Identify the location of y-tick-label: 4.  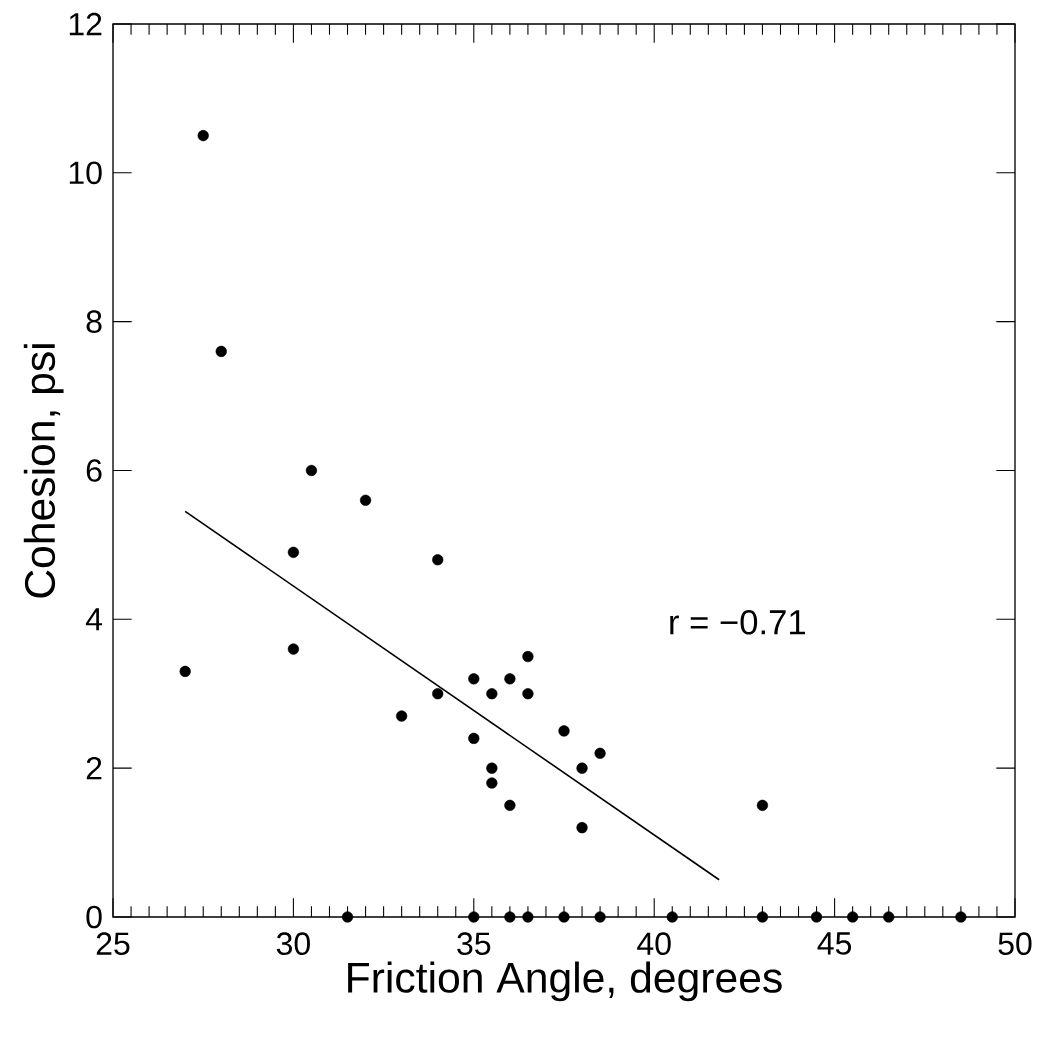
(94, 619).